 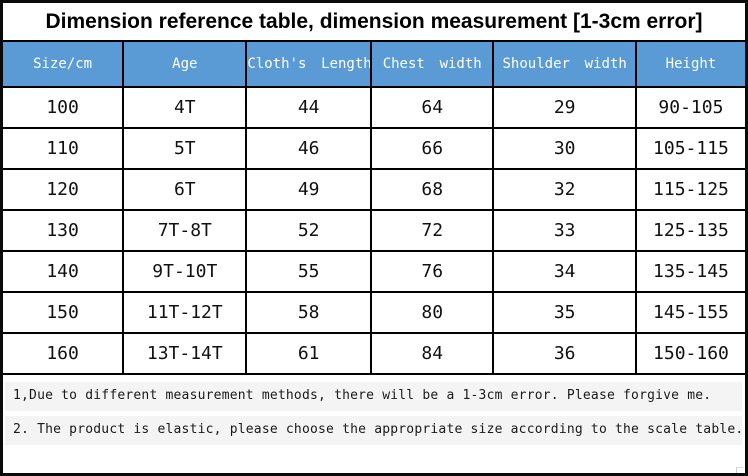 I want to click on table-cell: 30, so click(x=564, y=148).